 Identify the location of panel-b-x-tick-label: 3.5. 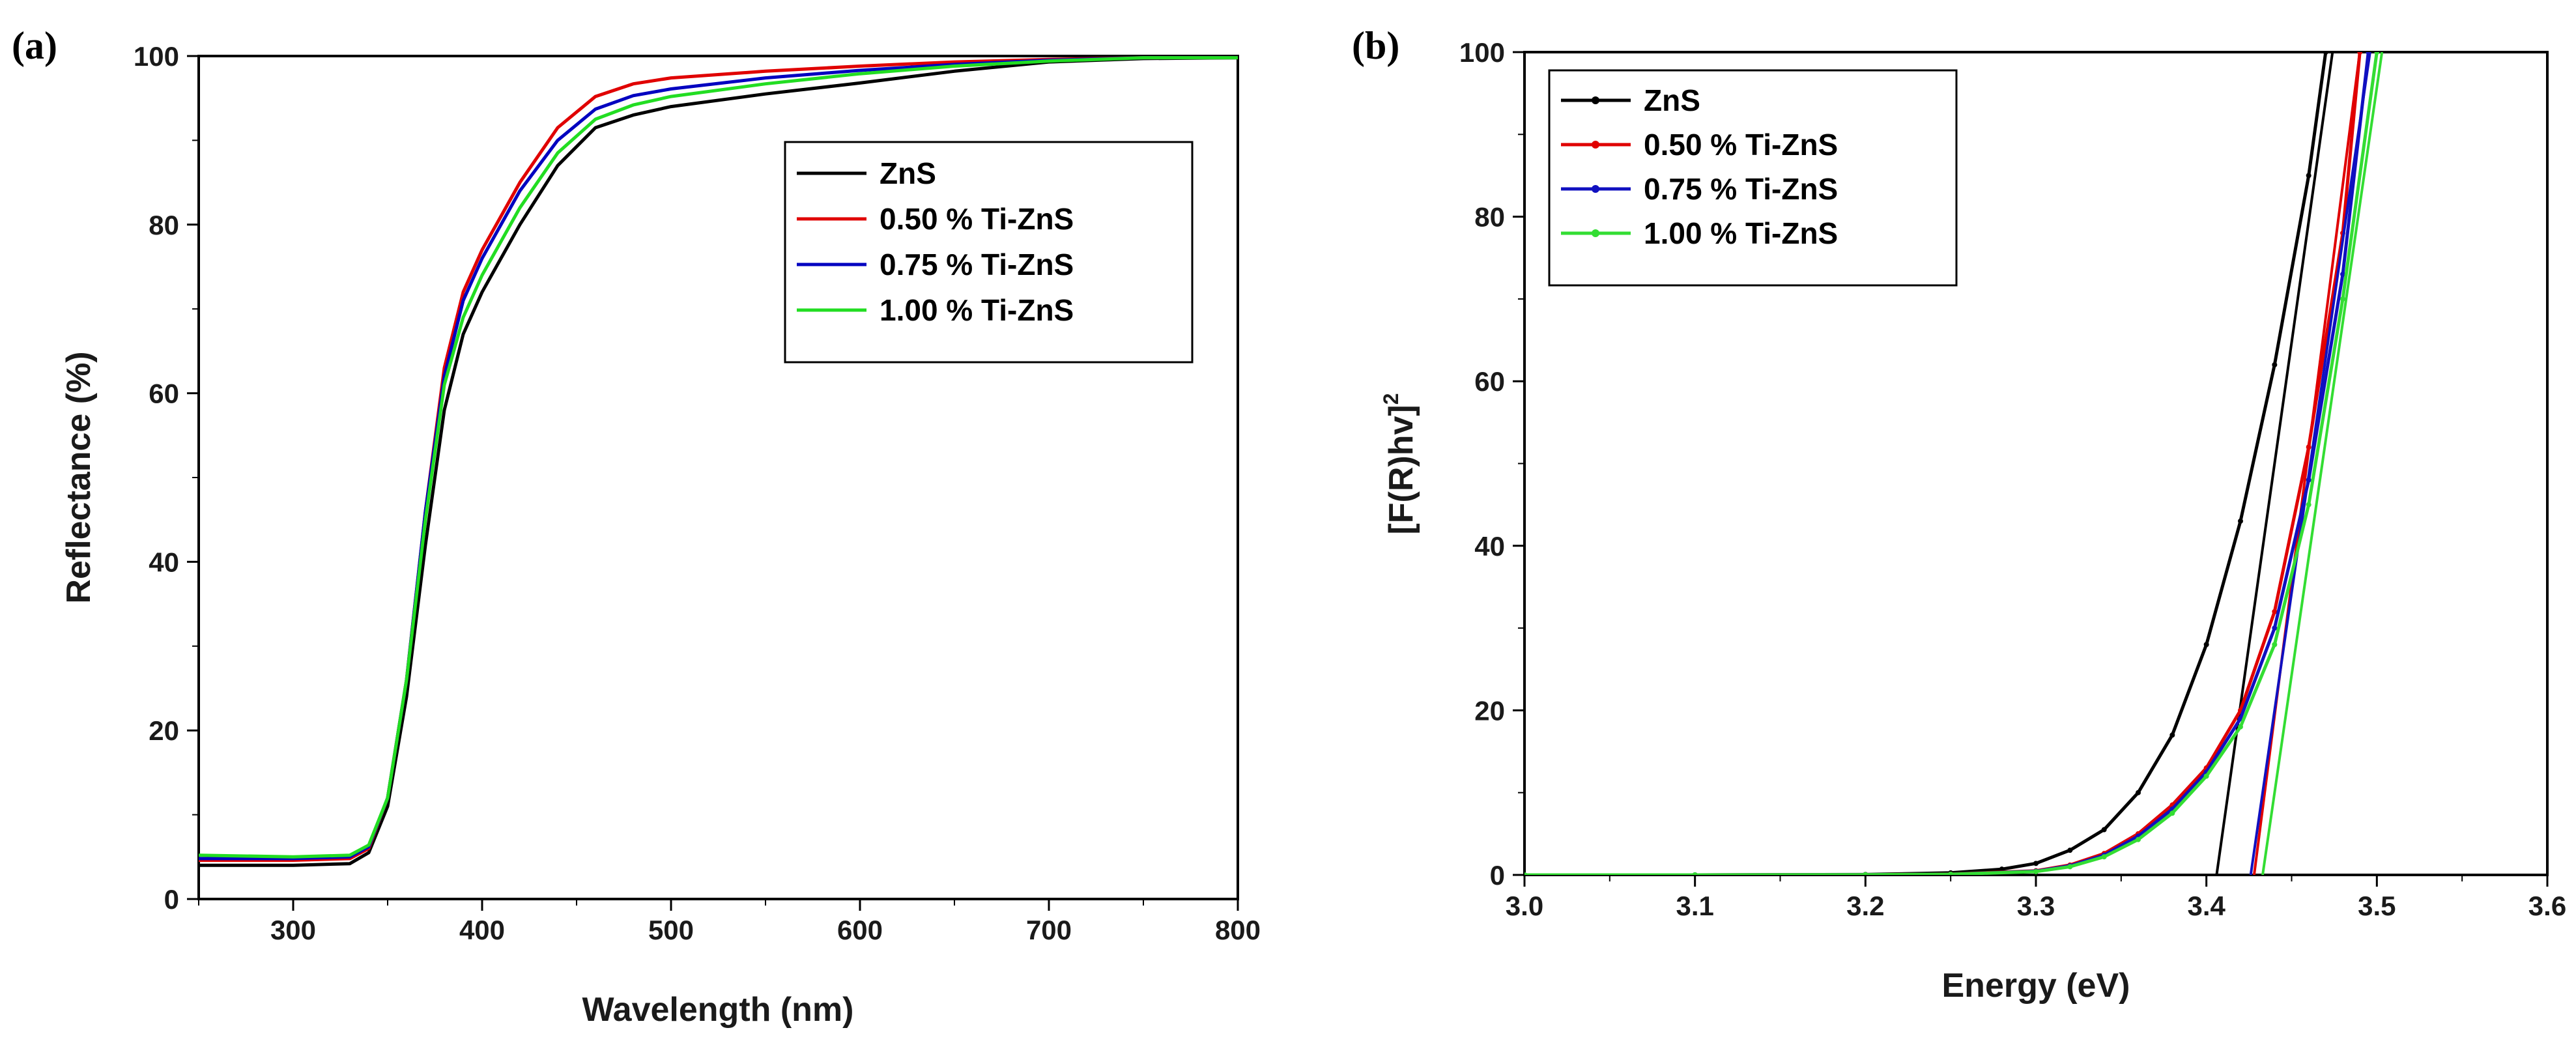
(2377, 906).